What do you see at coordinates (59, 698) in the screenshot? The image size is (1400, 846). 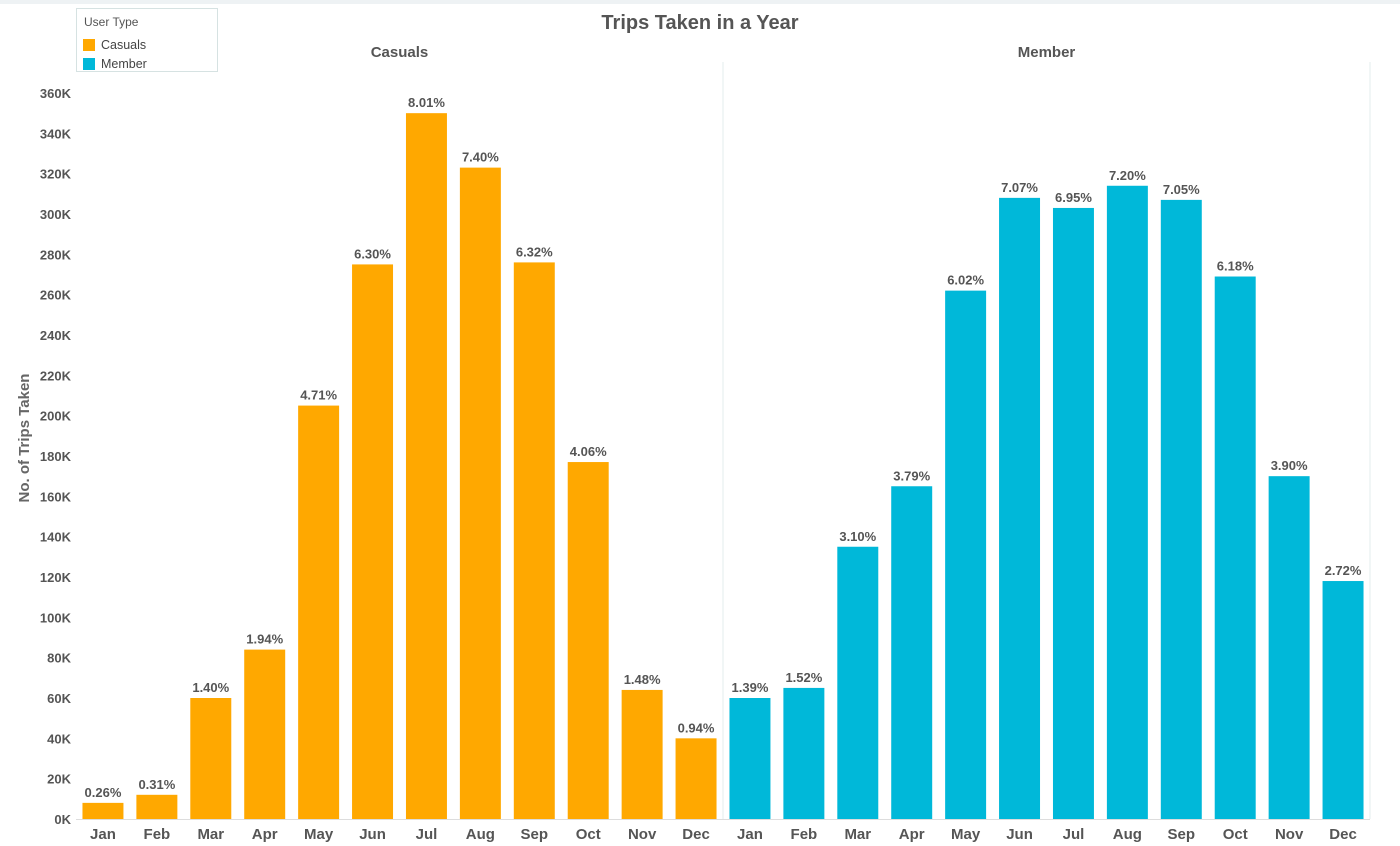 I see `y-tick-label: 60K` at bounding box center [59, 698].